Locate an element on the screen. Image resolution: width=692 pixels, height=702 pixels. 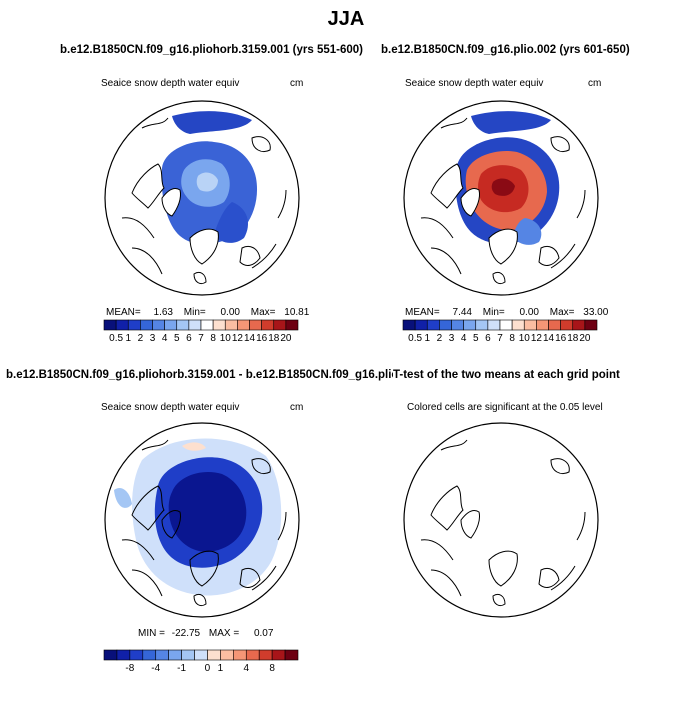
diff-peak is located at coordinates (207, 512).